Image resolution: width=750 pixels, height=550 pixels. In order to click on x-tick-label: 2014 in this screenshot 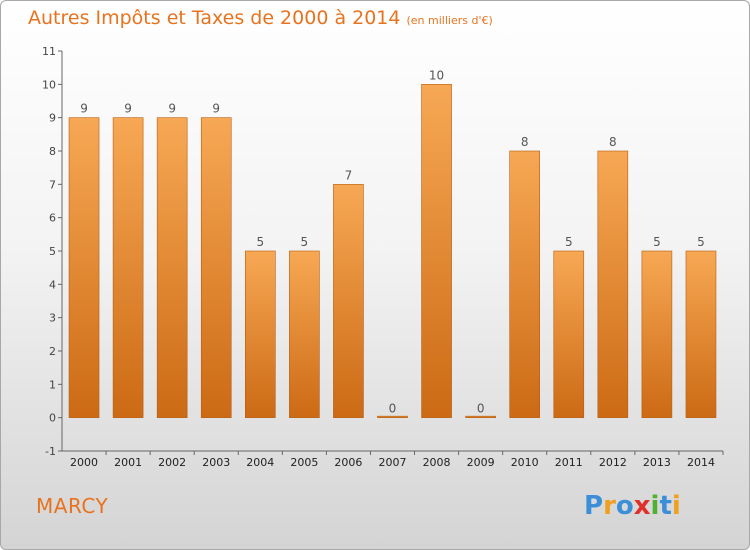, I will do `click(701, 462)`.